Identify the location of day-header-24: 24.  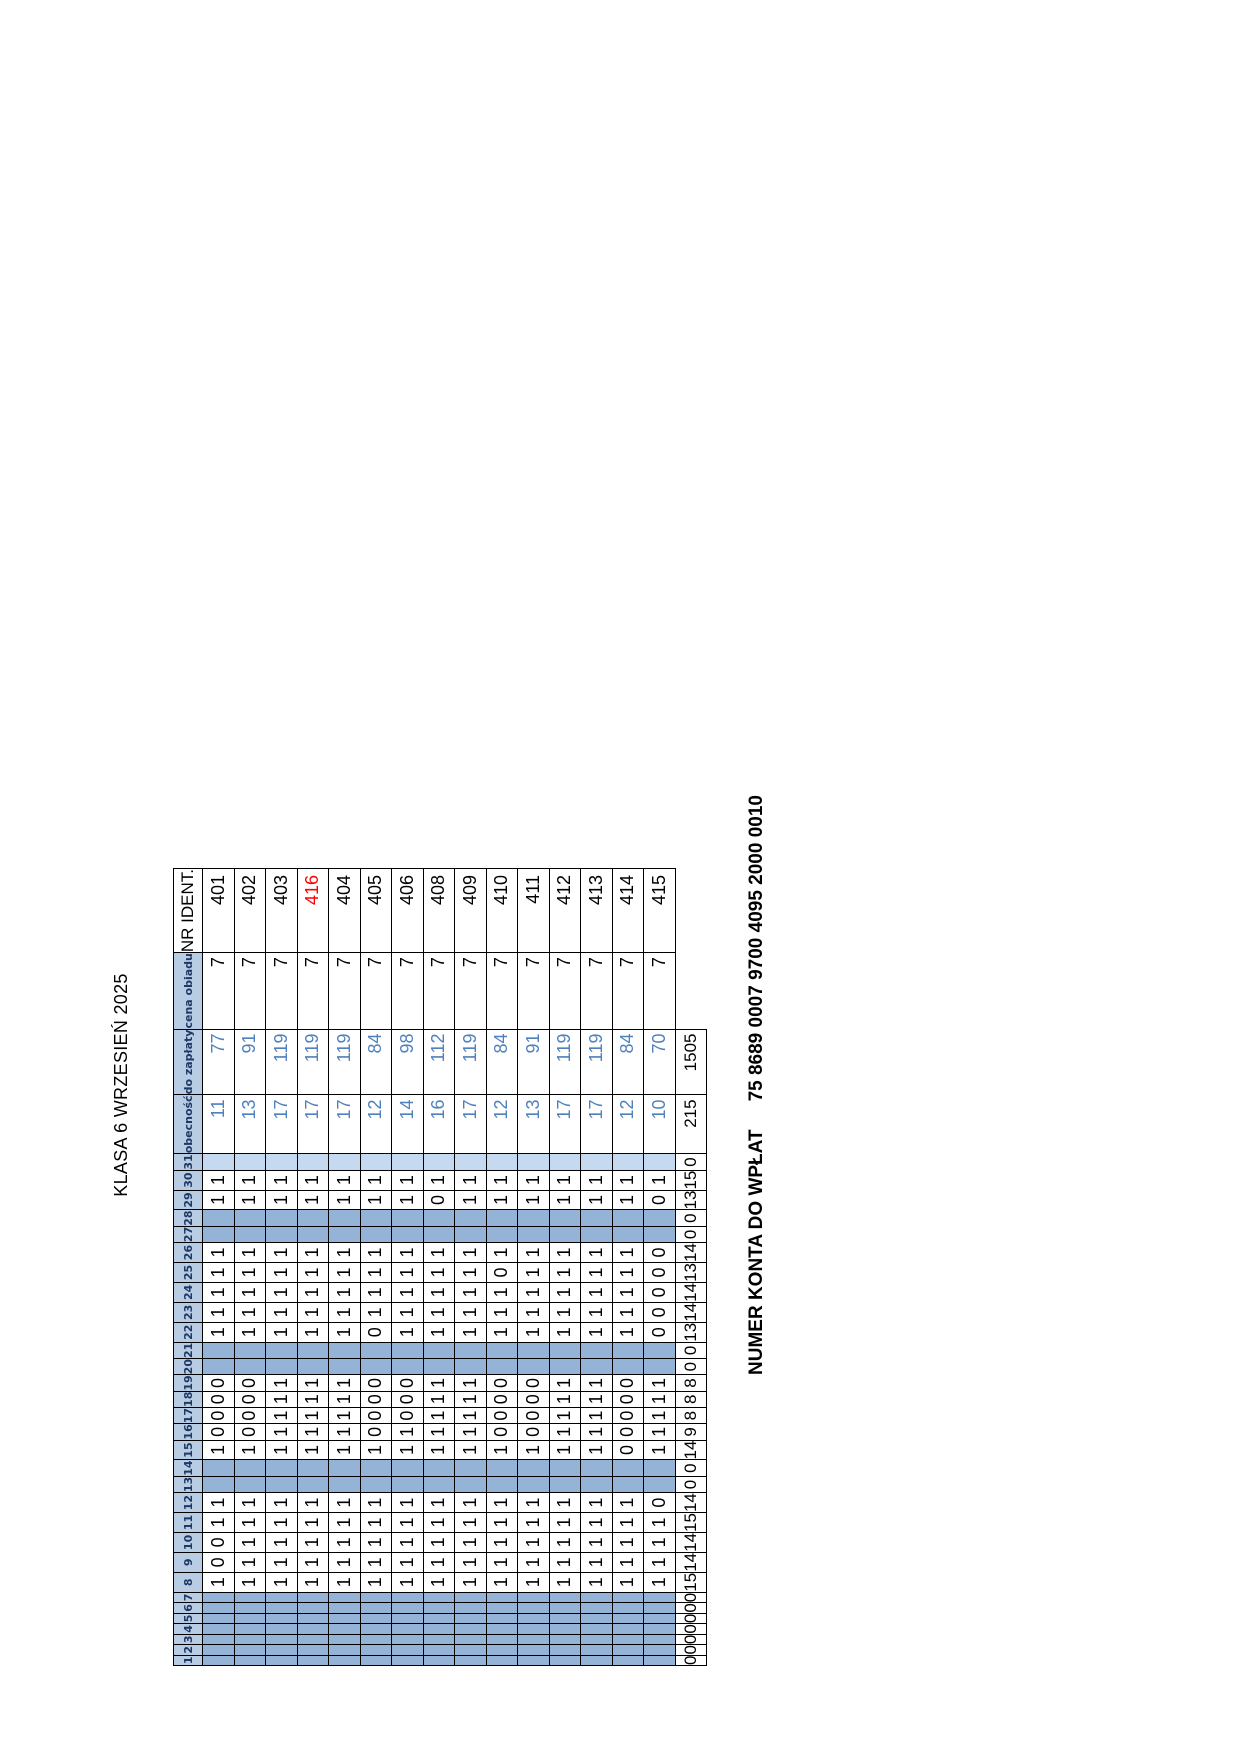
(188, 1292).